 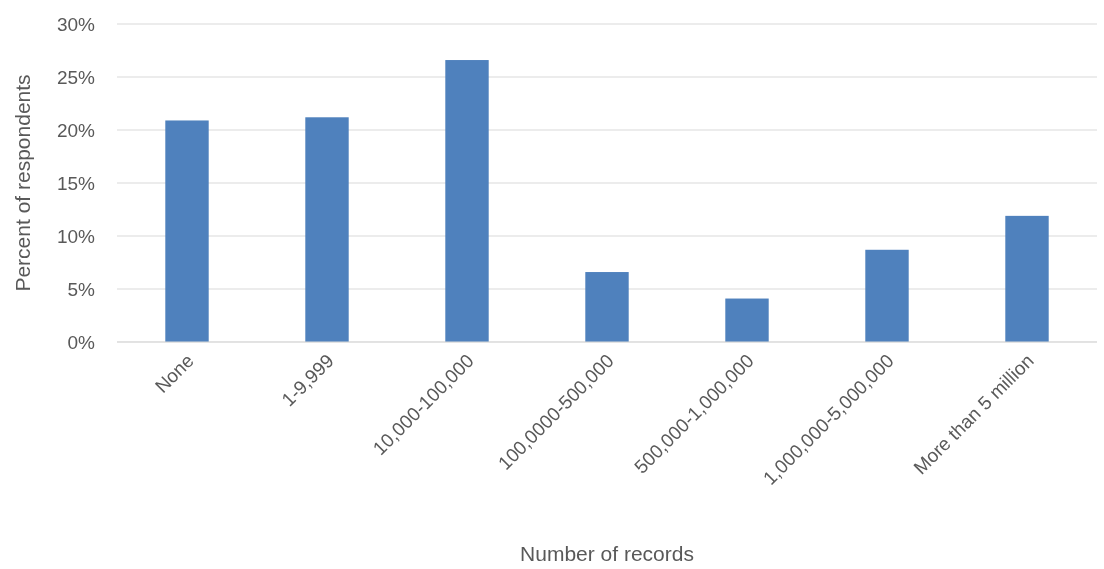 I want to click on y-tick-label: 20%, so click(x=76, y=130).